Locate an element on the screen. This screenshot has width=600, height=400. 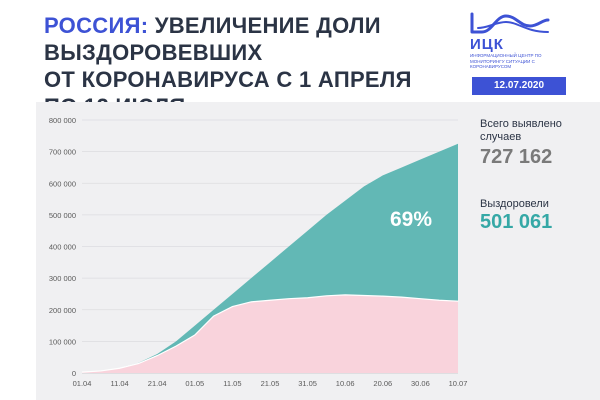
x-tick-label: 21.05 is located at coordinates (270, 383).